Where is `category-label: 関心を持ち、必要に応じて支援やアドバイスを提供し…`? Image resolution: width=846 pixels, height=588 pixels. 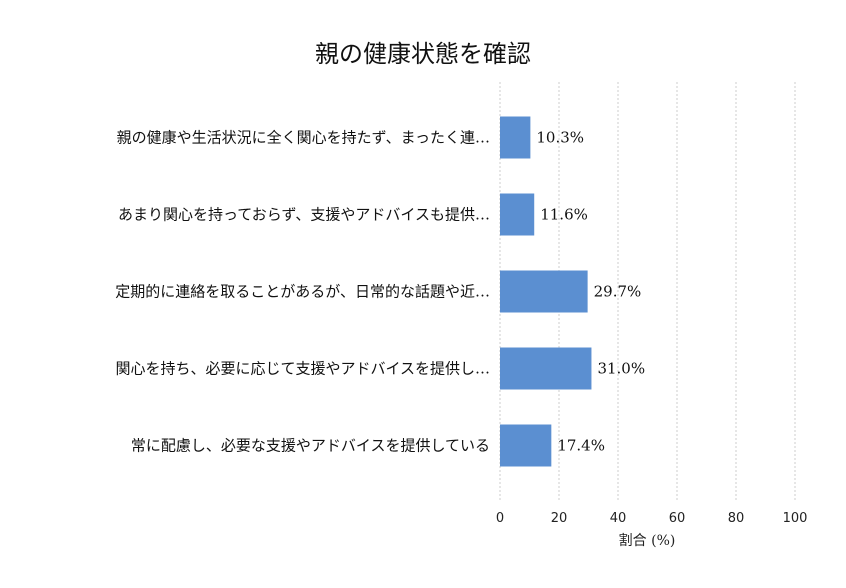 category-label: 関心を持ち、必要に応じて支援やアドバイスを提供し… is located at coordinates (302, 369).